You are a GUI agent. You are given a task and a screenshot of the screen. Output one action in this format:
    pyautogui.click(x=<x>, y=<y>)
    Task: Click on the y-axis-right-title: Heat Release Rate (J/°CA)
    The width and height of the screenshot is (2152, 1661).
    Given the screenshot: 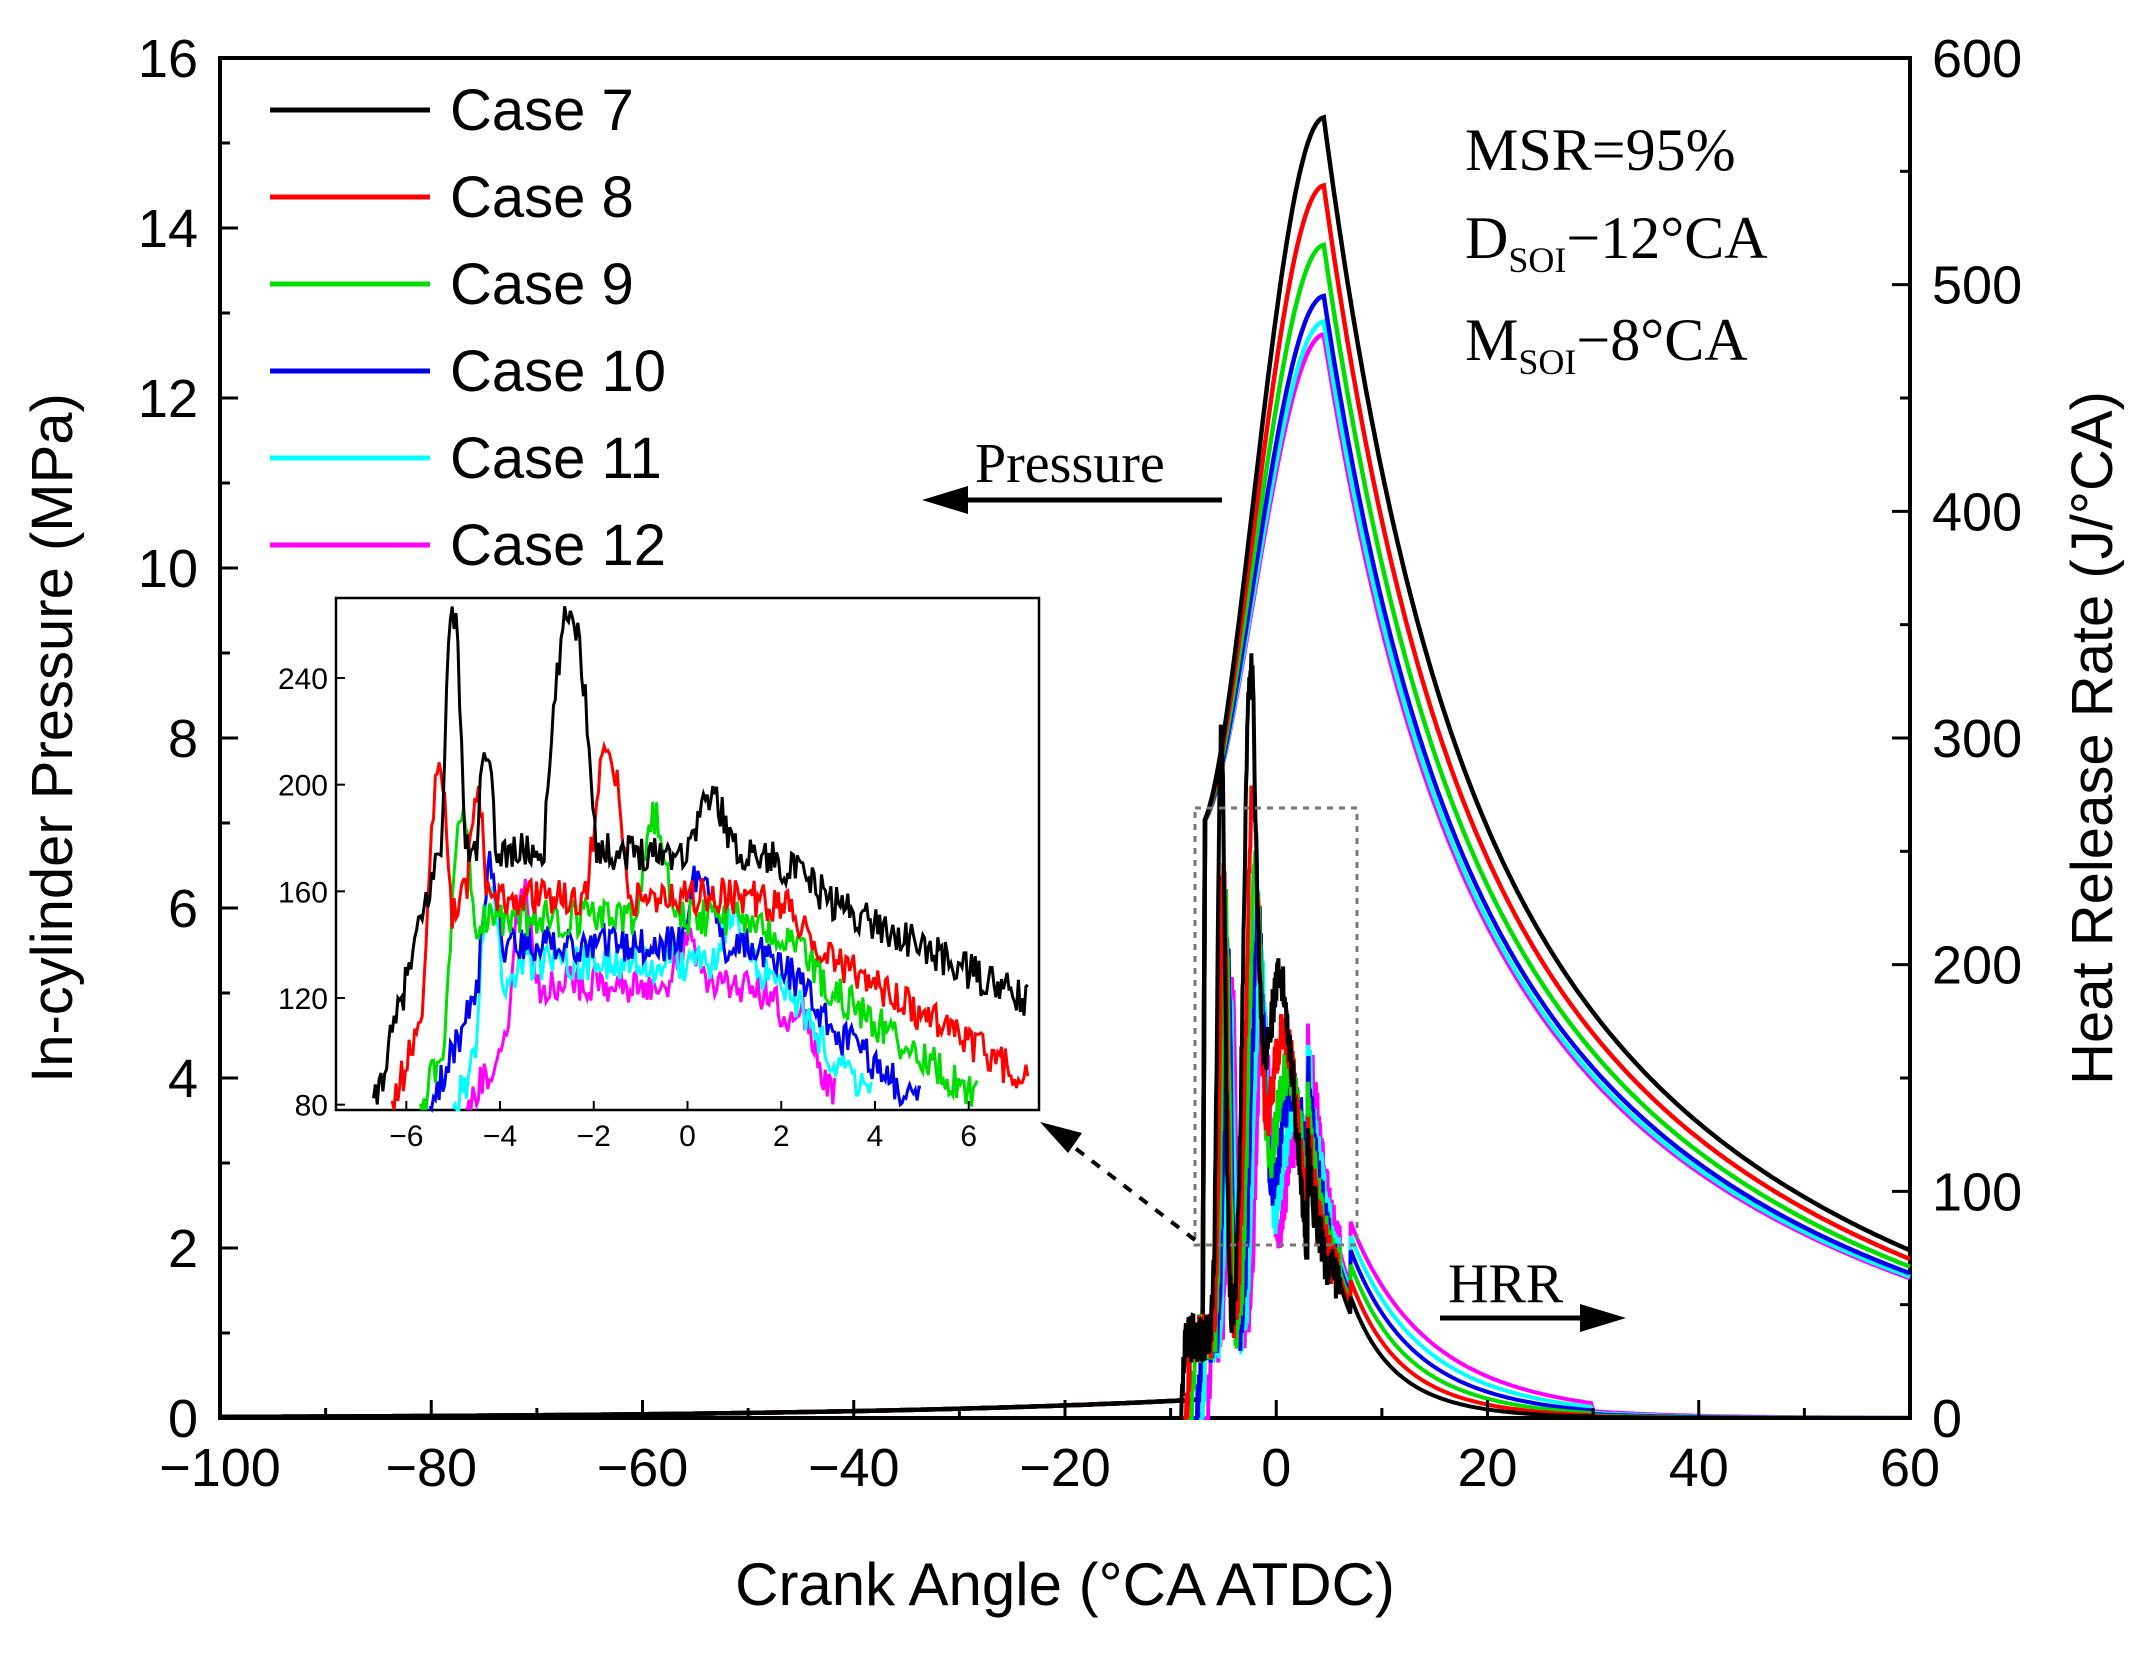 What is the action you would take?
    pyautogui.click(x=2092, y=738)
    